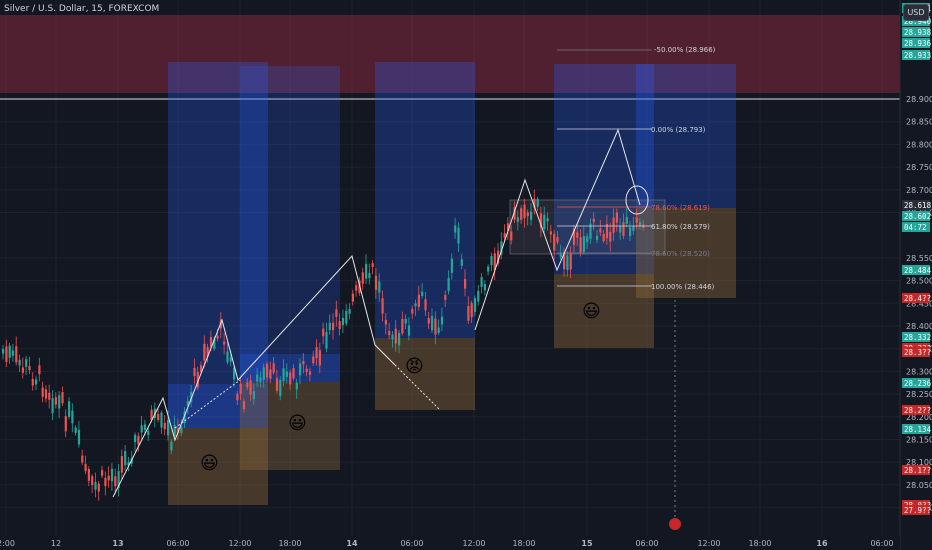 The image size is (932, 550). Describe the element at coordinates (919, 190) in the screenshot. I see `price-tick-label: 28.700` at that location.